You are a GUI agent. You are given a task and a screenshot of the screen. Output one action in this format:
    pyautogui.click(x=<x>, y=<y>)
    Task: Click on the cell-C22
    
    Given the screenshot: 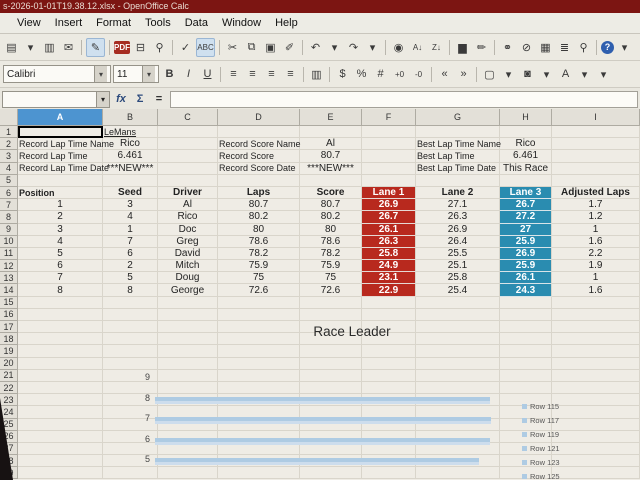 What is the action you would take?
    pyautogui.click(x=188, y=388)
    